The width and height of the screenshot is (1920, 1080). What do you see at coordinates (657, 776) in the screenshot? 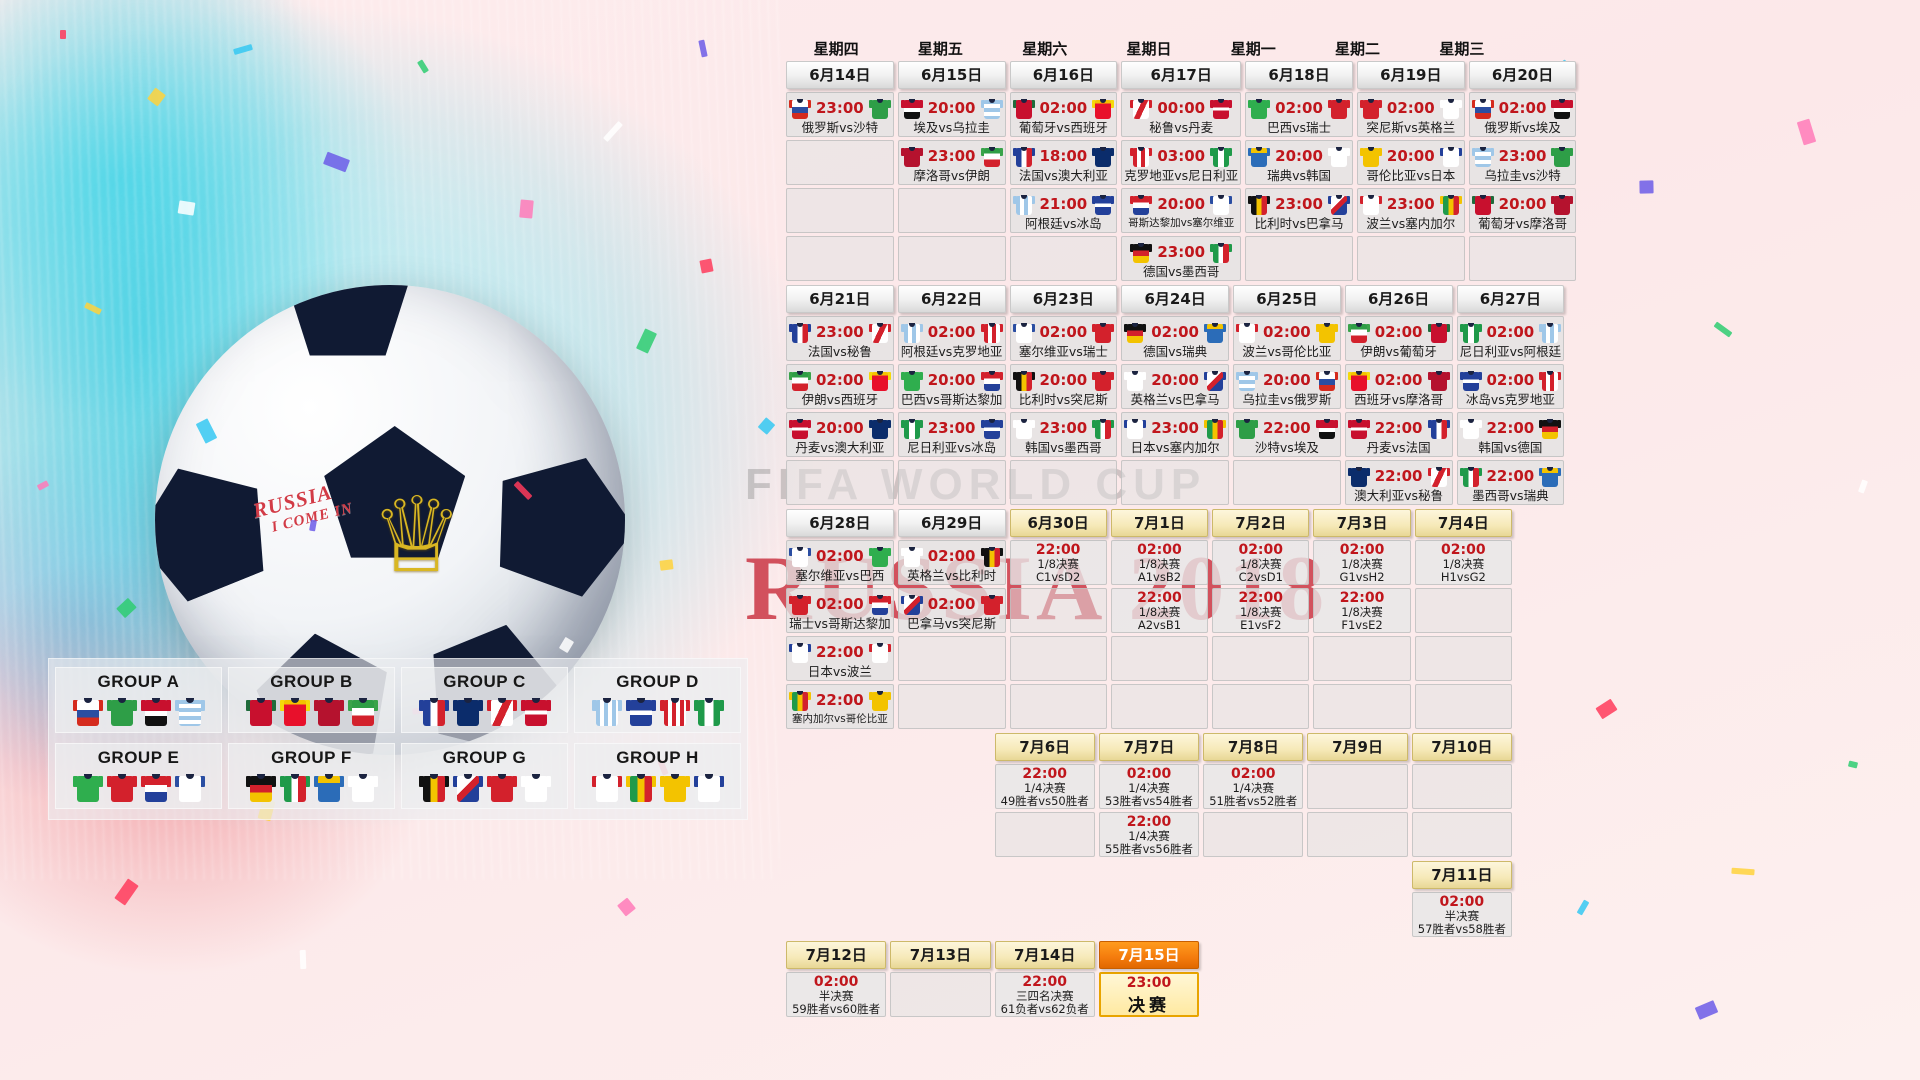
I see `group-card: GROUP H` at bounding box center [657, 776].